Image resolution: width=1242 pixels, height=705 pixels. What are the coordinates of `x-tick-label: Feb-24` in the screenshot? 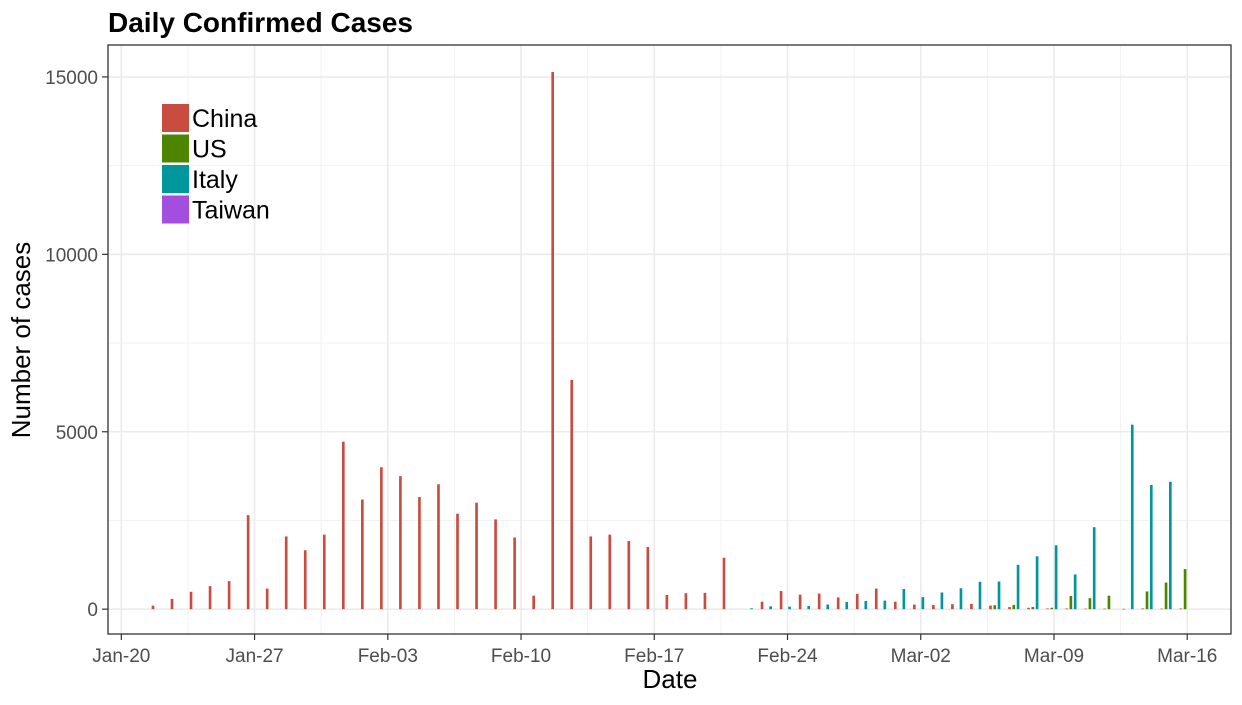 It's located at (787, 656).